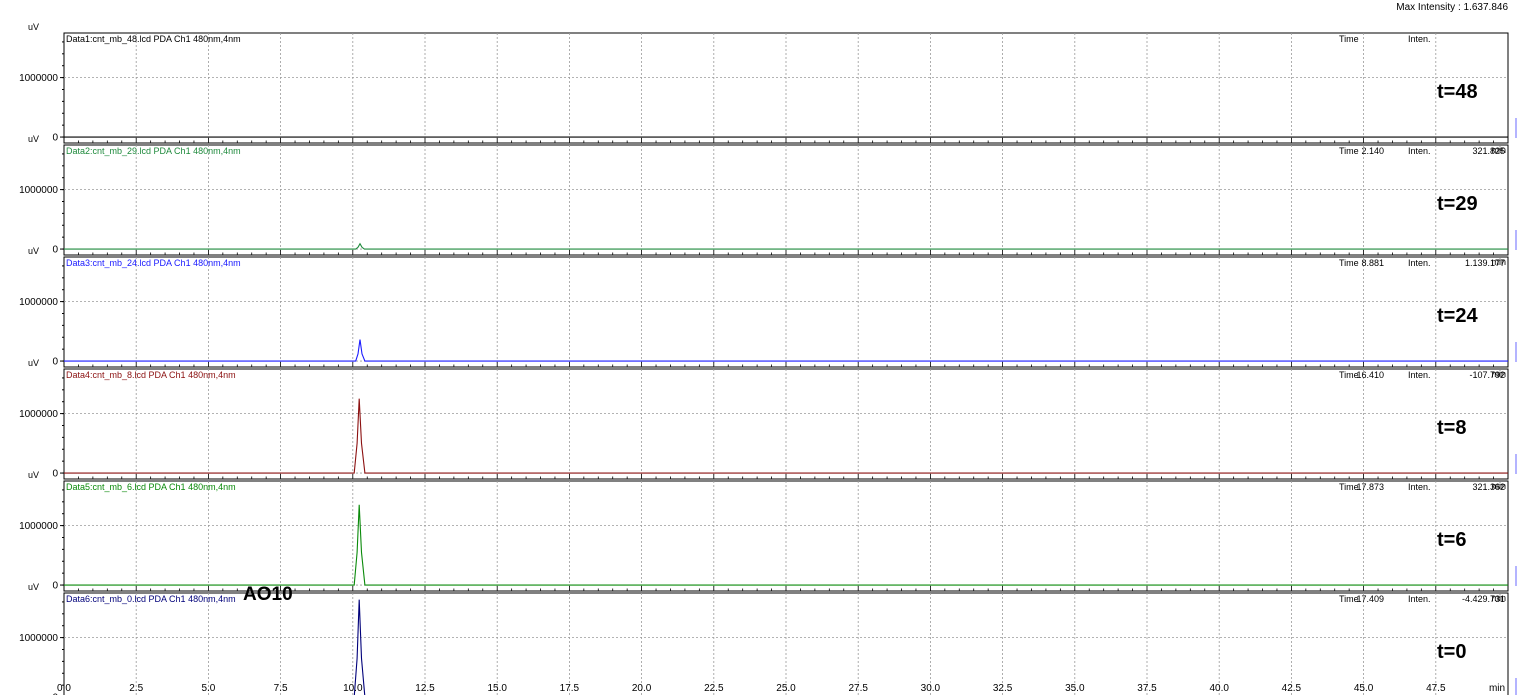 The width and height of the screenshot is (1522, 695). Describe the element at coordinates (1488, 151) in the screenshot. I see `readout-inten-value: 321.825` at that location.